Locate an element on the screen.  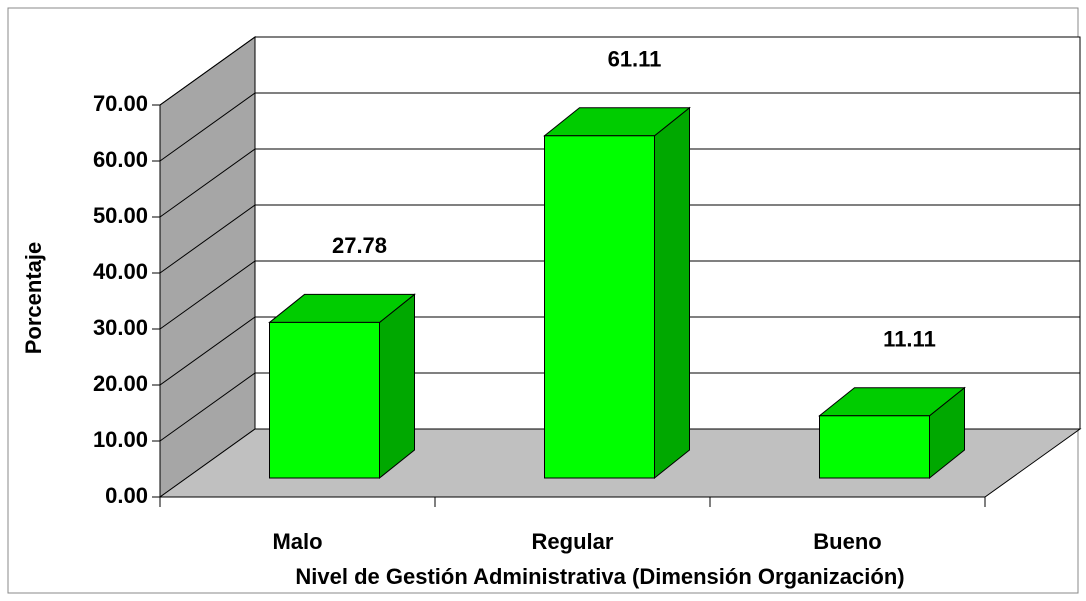
y-tick-label: 0.00 is located at coordinates (126, 495).